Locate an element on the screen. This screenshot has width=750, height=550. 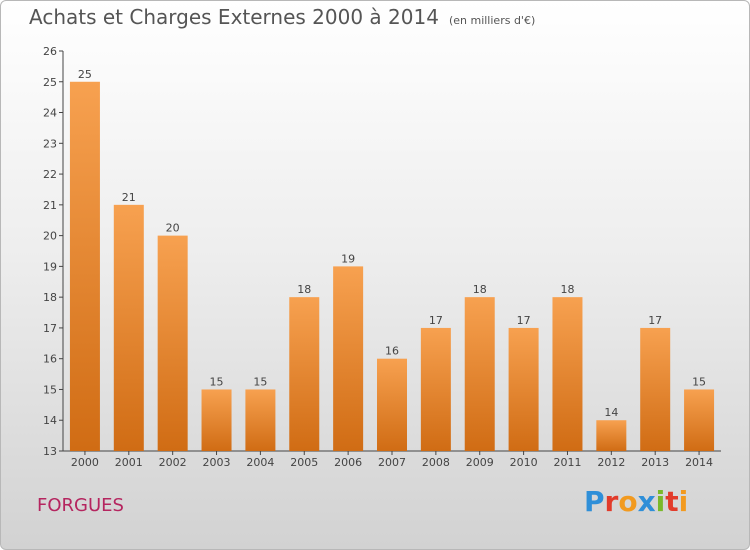
proxiti-logo: Proxiti is located at coordinates (636, 501).